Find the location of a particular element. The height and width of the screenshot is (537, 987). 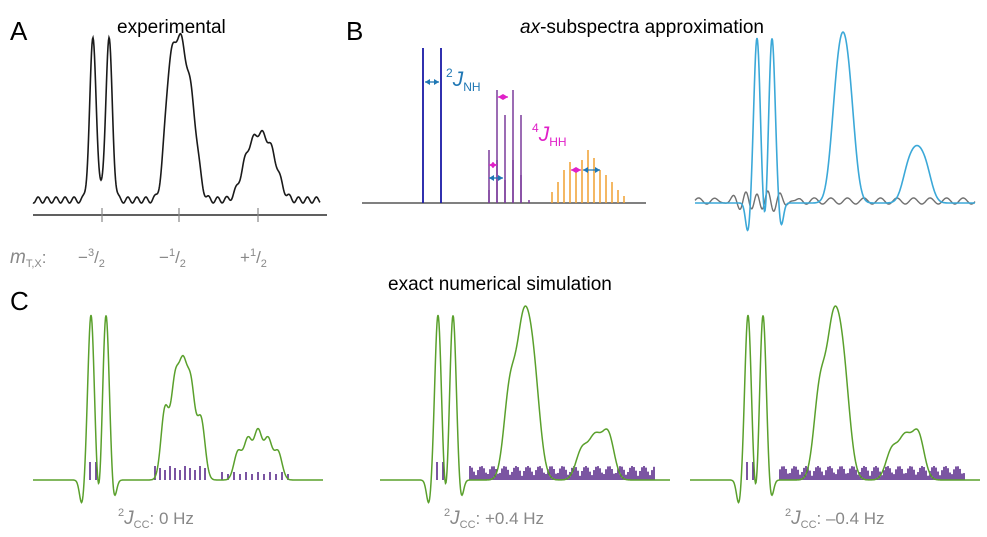

label-4j-hh: 4JHH is located at coordinates (549, 135).